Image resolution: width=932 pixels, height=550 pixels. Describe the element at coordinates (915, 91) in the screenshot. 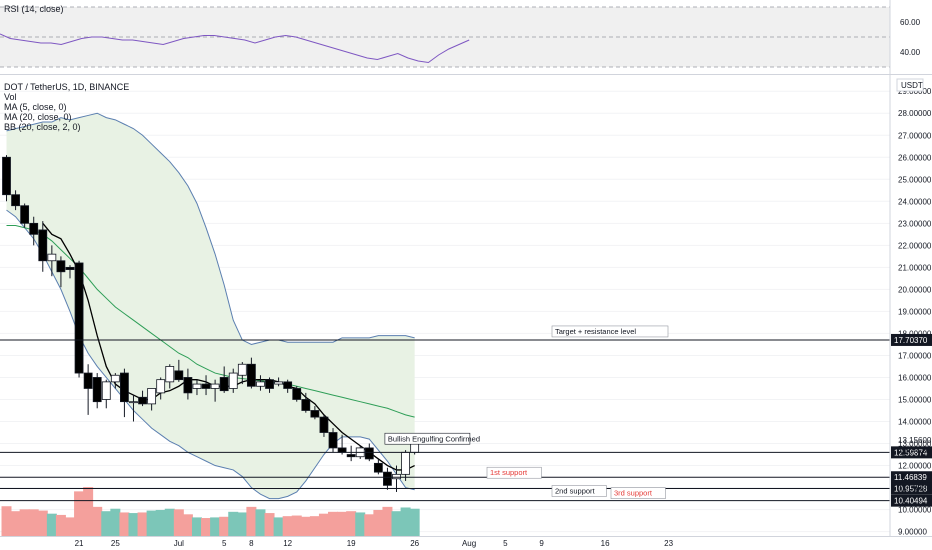

I see `price-tick-label: 29.00000` at that location.